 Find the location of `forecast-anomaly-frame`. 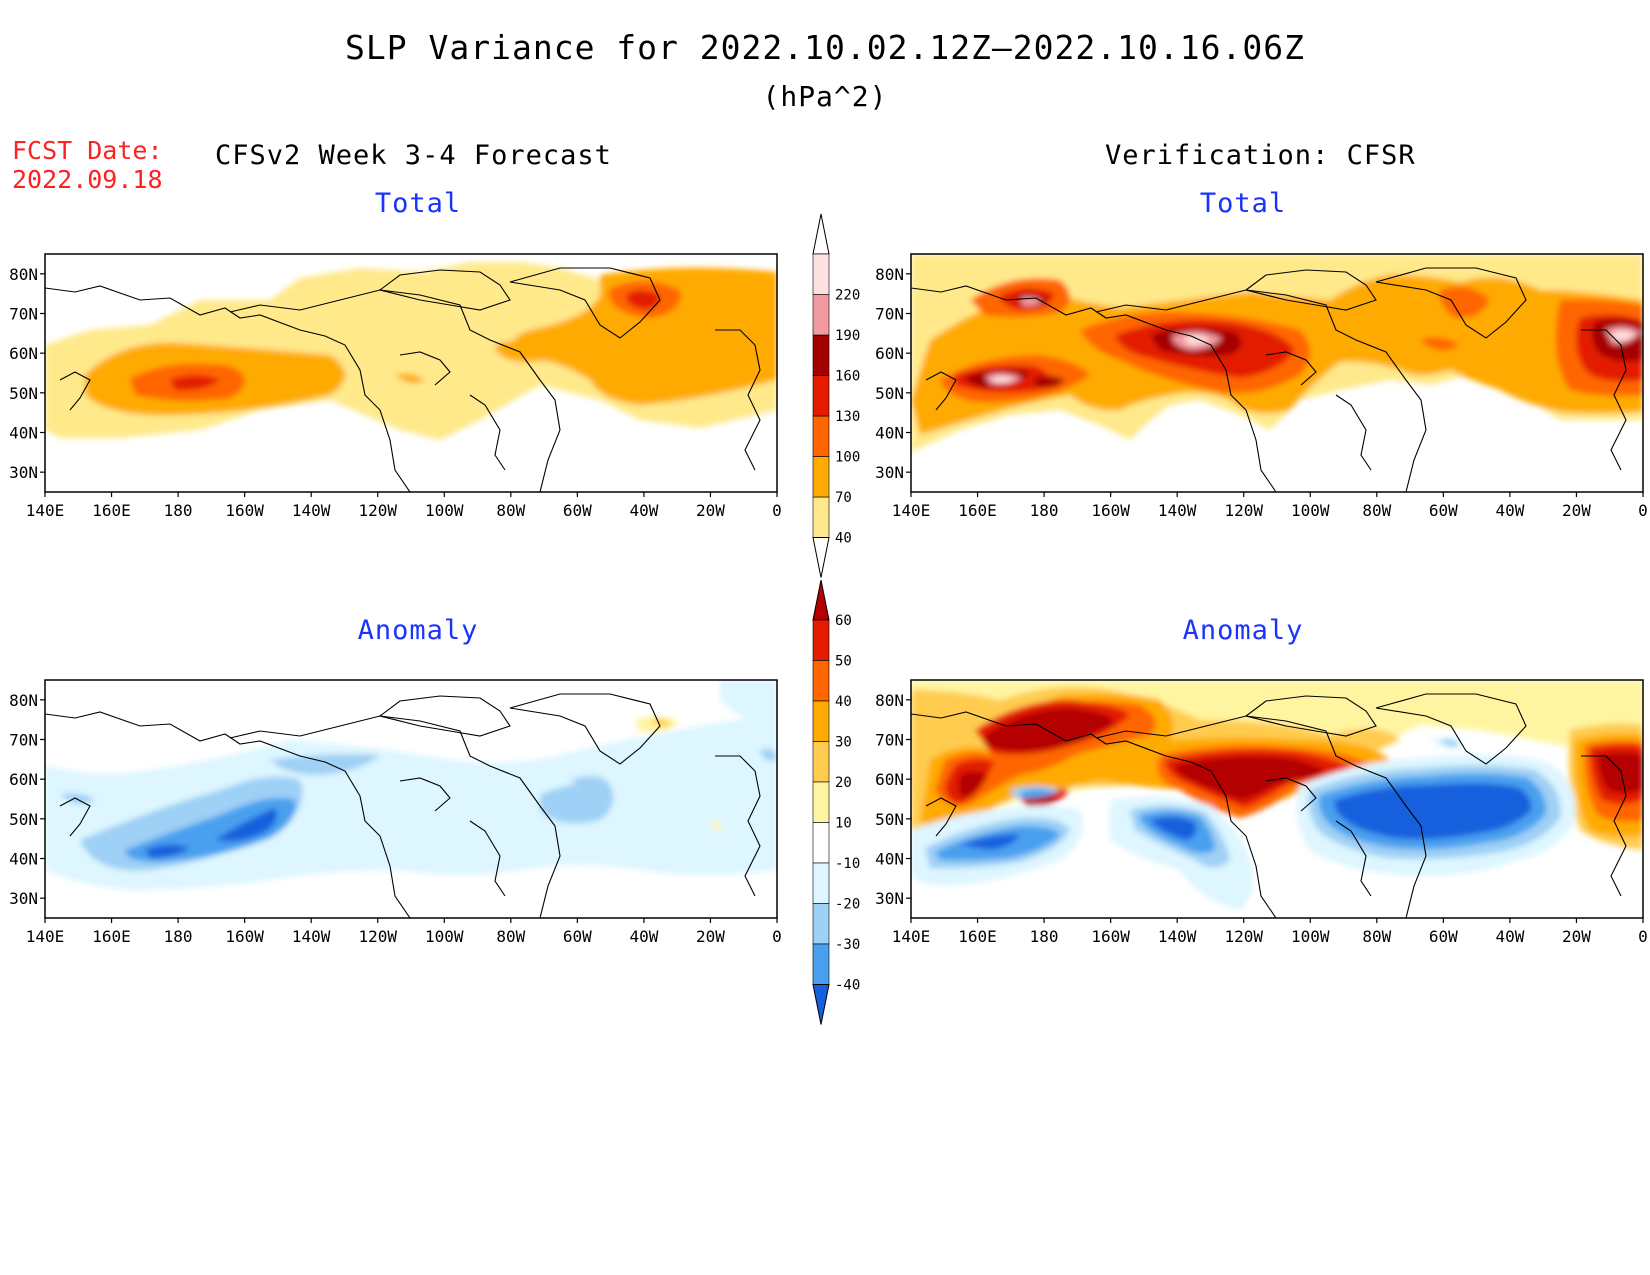

forecast-anomaly-frame is located at coordinates (411, 799).